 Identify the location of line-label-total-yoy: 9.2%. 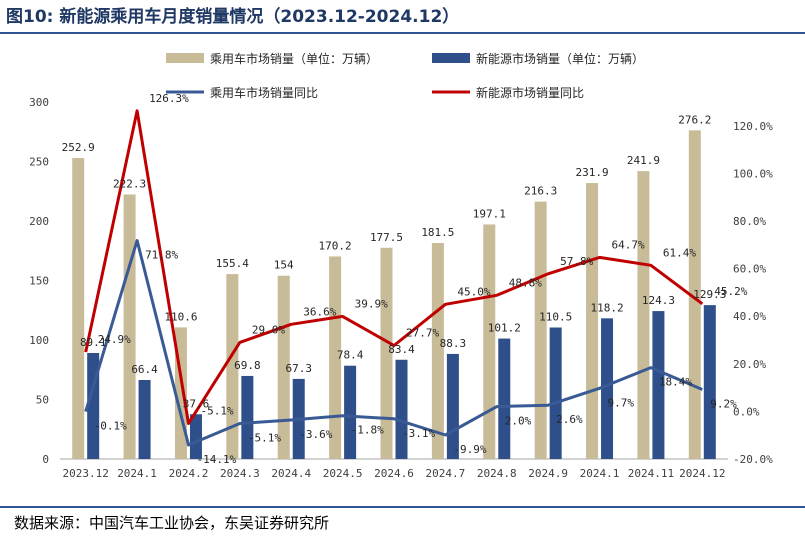
(723, 404).